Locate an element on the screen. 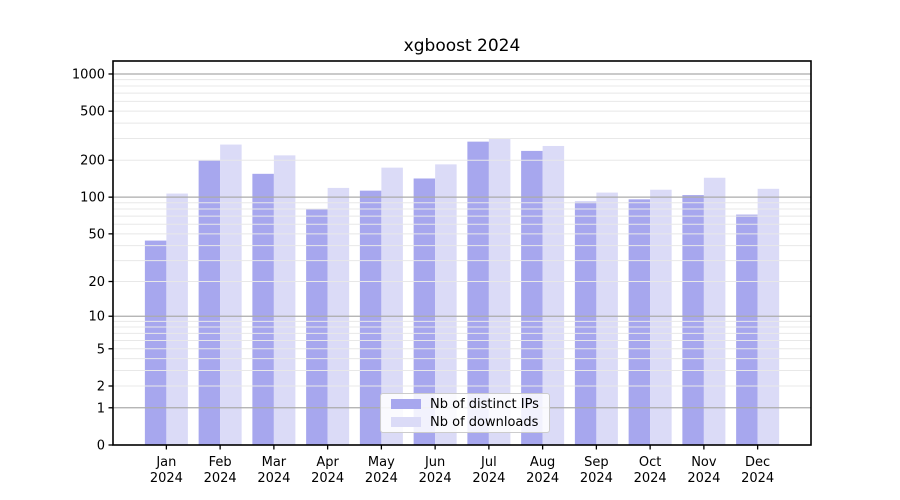 The image size is (900, 500). distinct-ips-swatch is located at coordinates (406, 404).